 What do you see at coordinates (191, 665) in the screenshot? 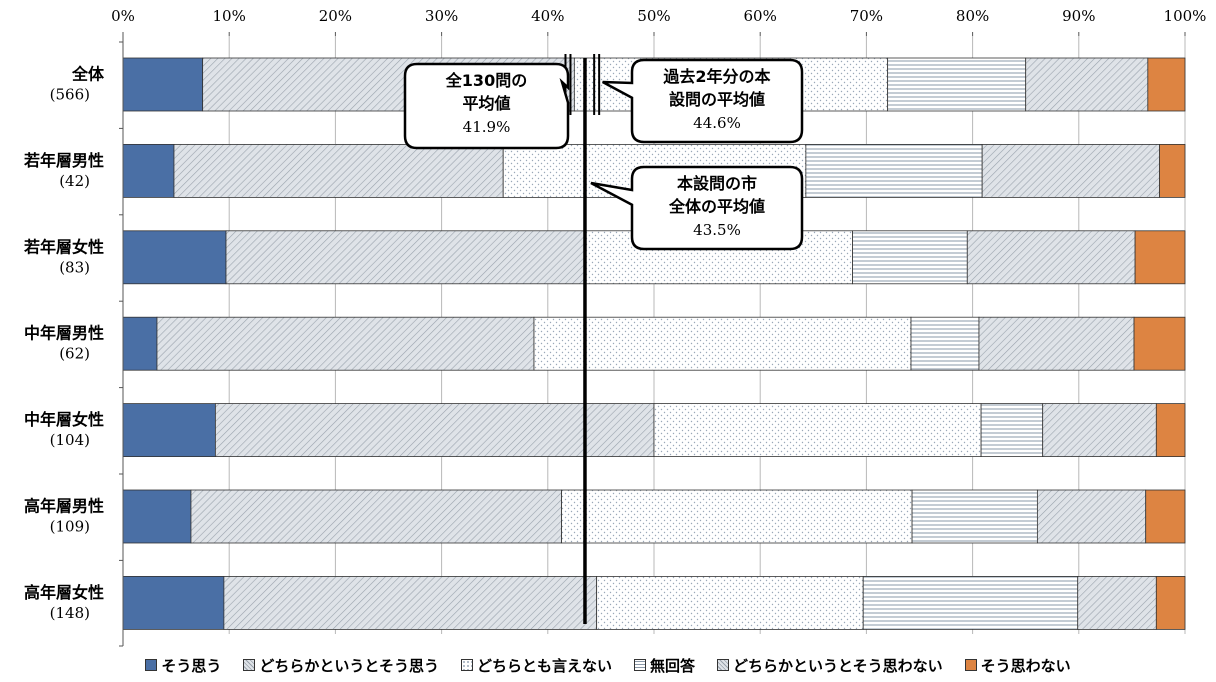
I see `legend-label: そう思う` at bounding box center [191, 665].